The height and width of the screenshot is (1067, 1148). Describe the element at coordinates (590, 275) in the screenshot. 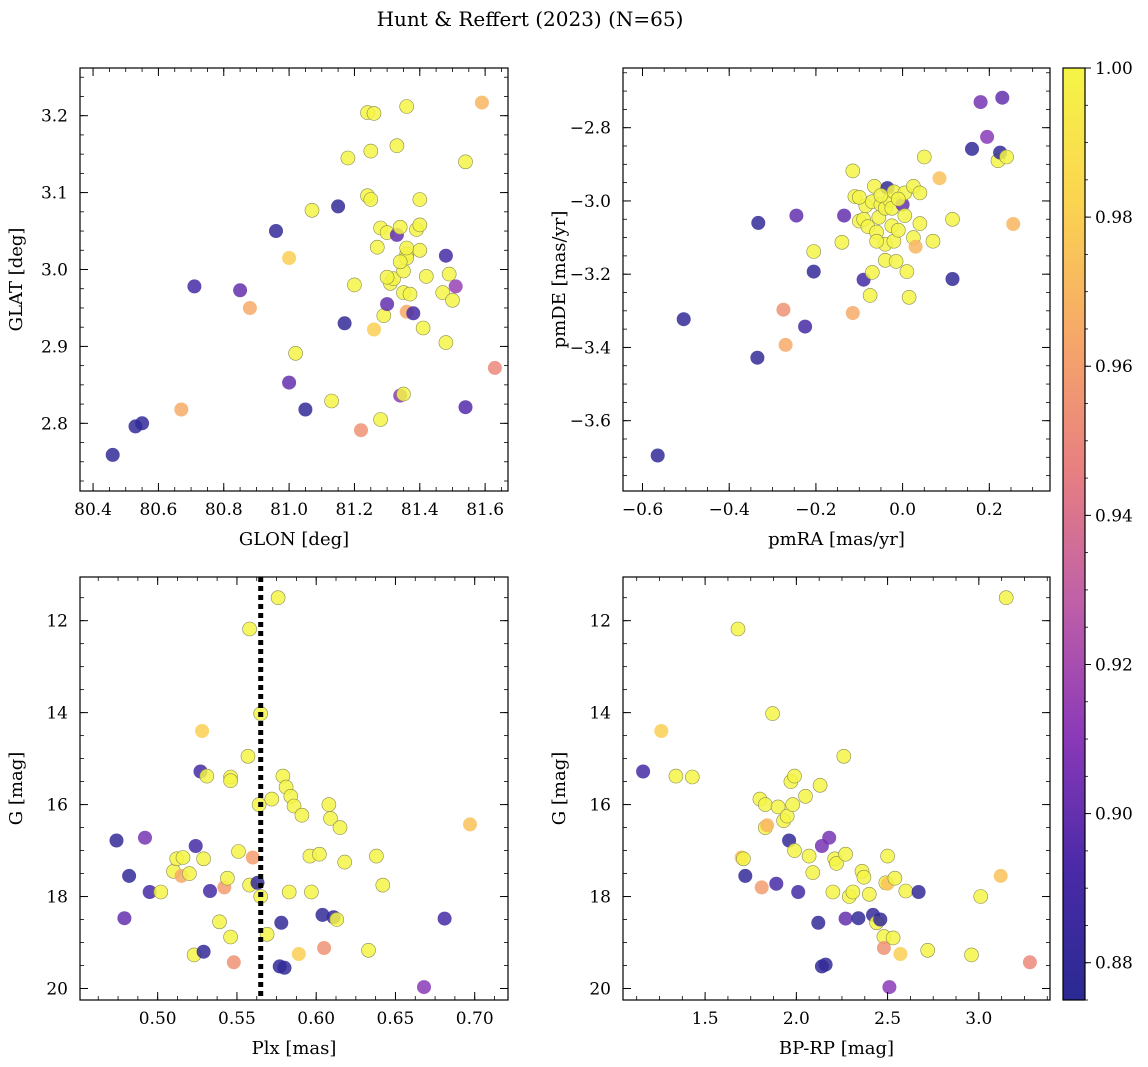

I see `y-tick-label: −3.2` at that location.